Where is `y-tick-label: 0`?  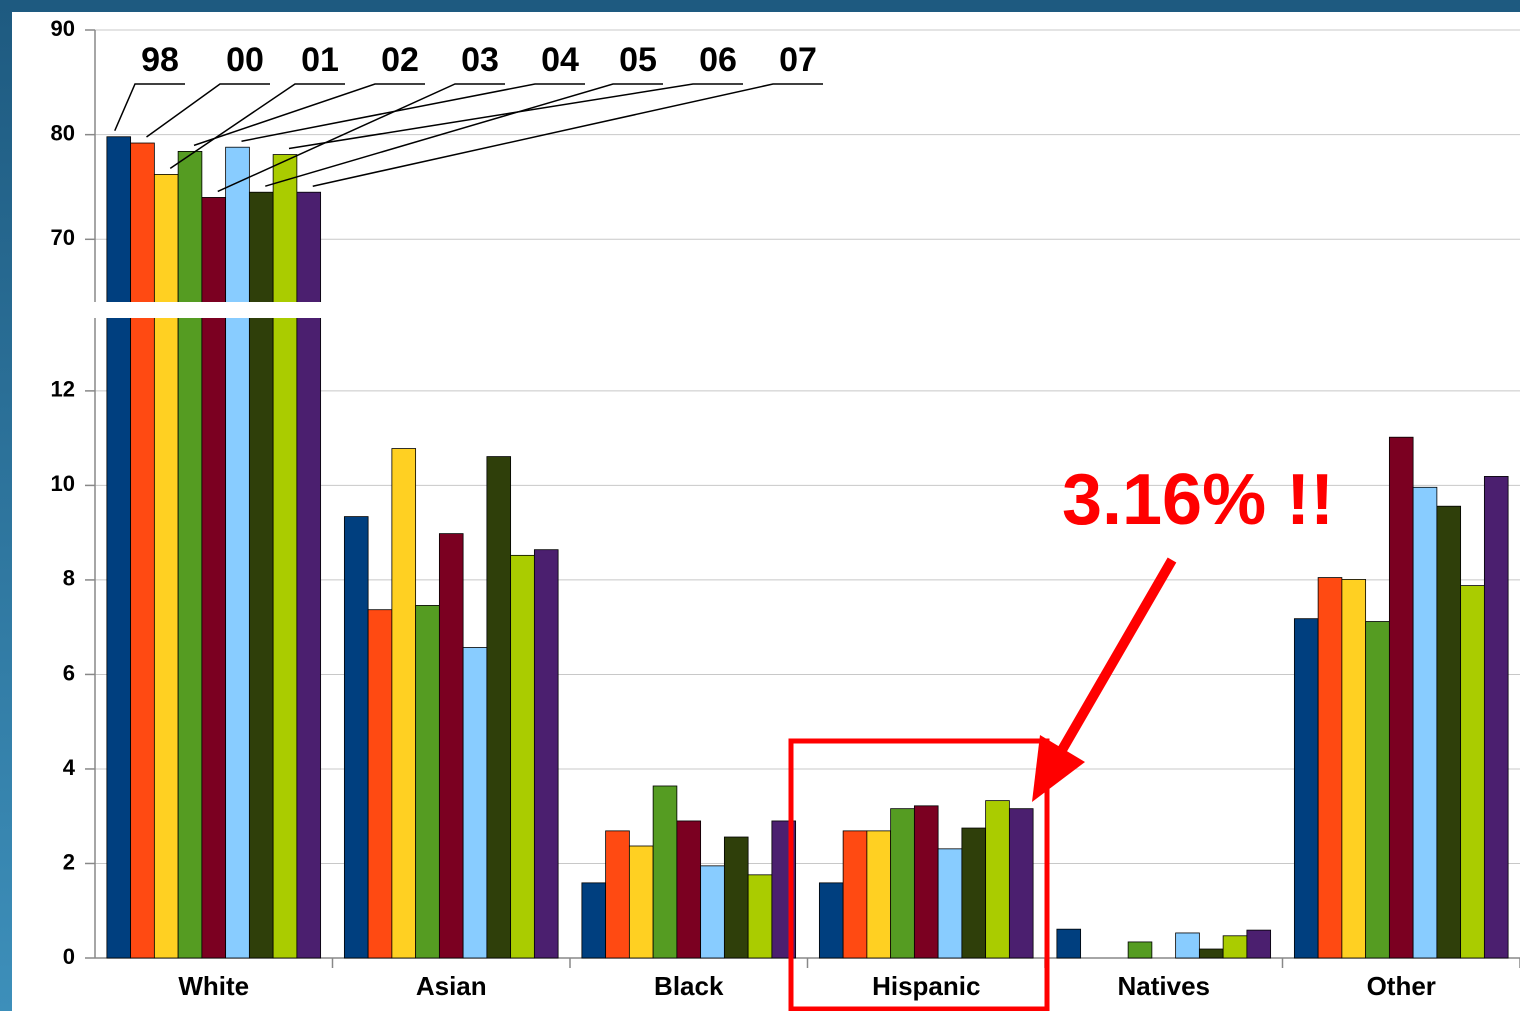 y-tick-label: 0 is located at coordinates (69, 956).